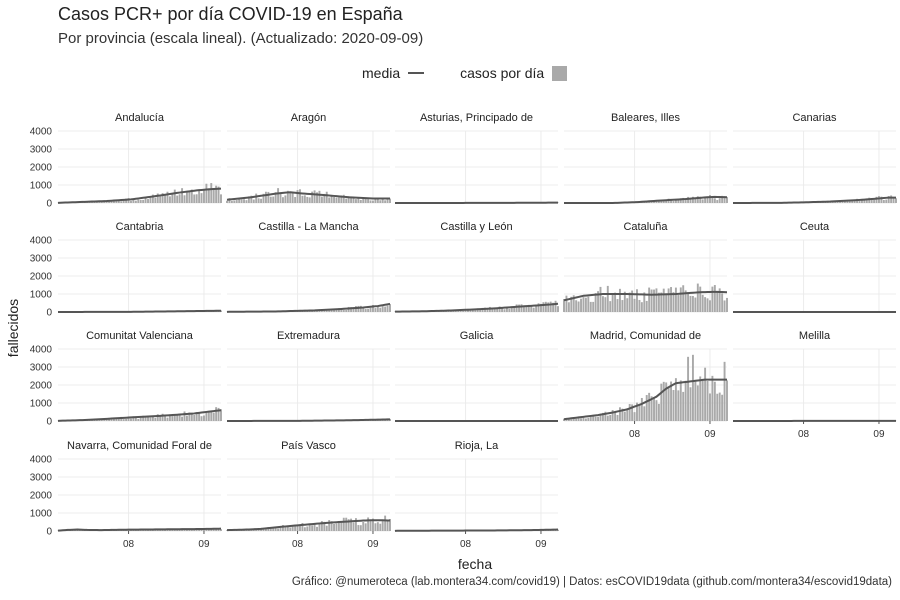 Image resolution: width=900 pixels, height=600 pixels. What do you see at coordinates (476, 227) in the screenshot?
I see `panel-title-castilla-y-leon: Castilla y León` at bounding box center [476, 227].